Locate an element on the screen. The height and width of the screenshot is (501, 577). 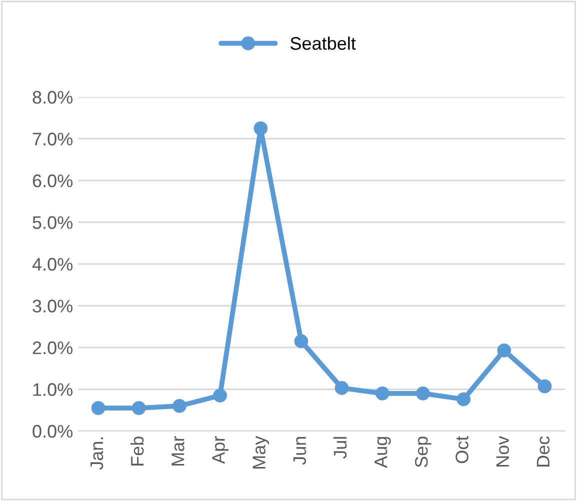
y-tick-label: 8.0% is located at coordinates (52, 97).